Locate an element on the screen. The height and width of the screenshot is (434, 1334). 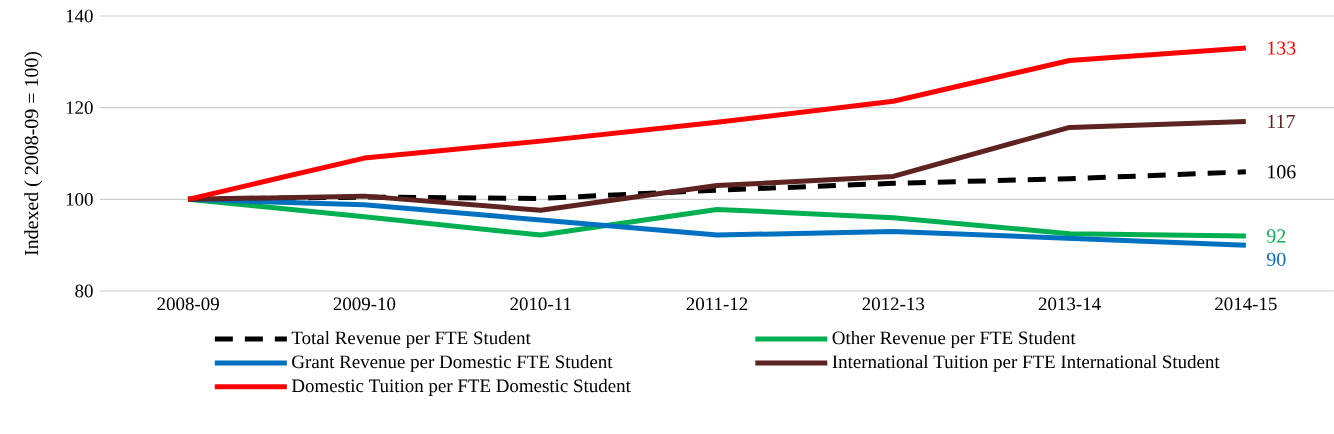
legend-label: International Tuition per FTE International Student is located at coordinates (1026, 363).